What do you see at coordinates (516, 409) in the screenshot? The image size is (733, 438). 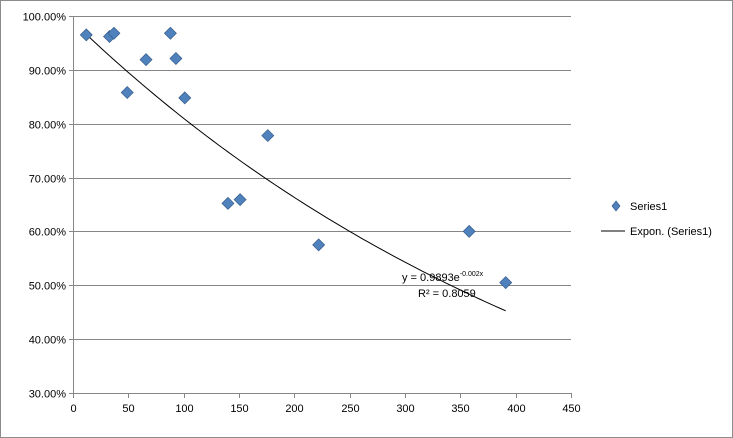 I see `x-tick-label: 400` at bounding box center [516, 409].